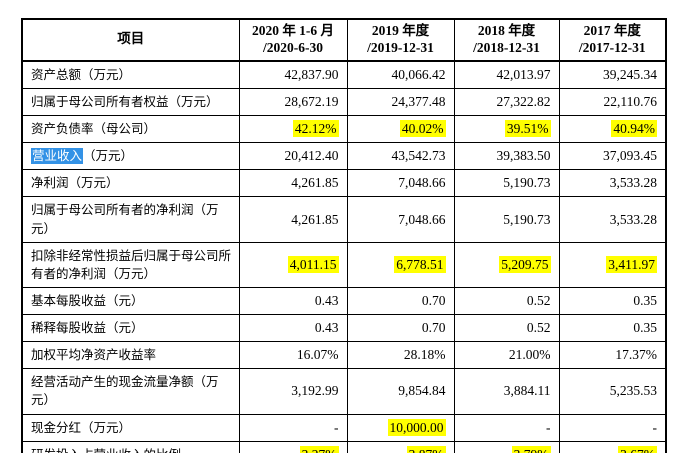 Image resolution: width=685 pixels, height=453 pixels. I want to click on cell-value: 5,235.53, so click(612, 391).